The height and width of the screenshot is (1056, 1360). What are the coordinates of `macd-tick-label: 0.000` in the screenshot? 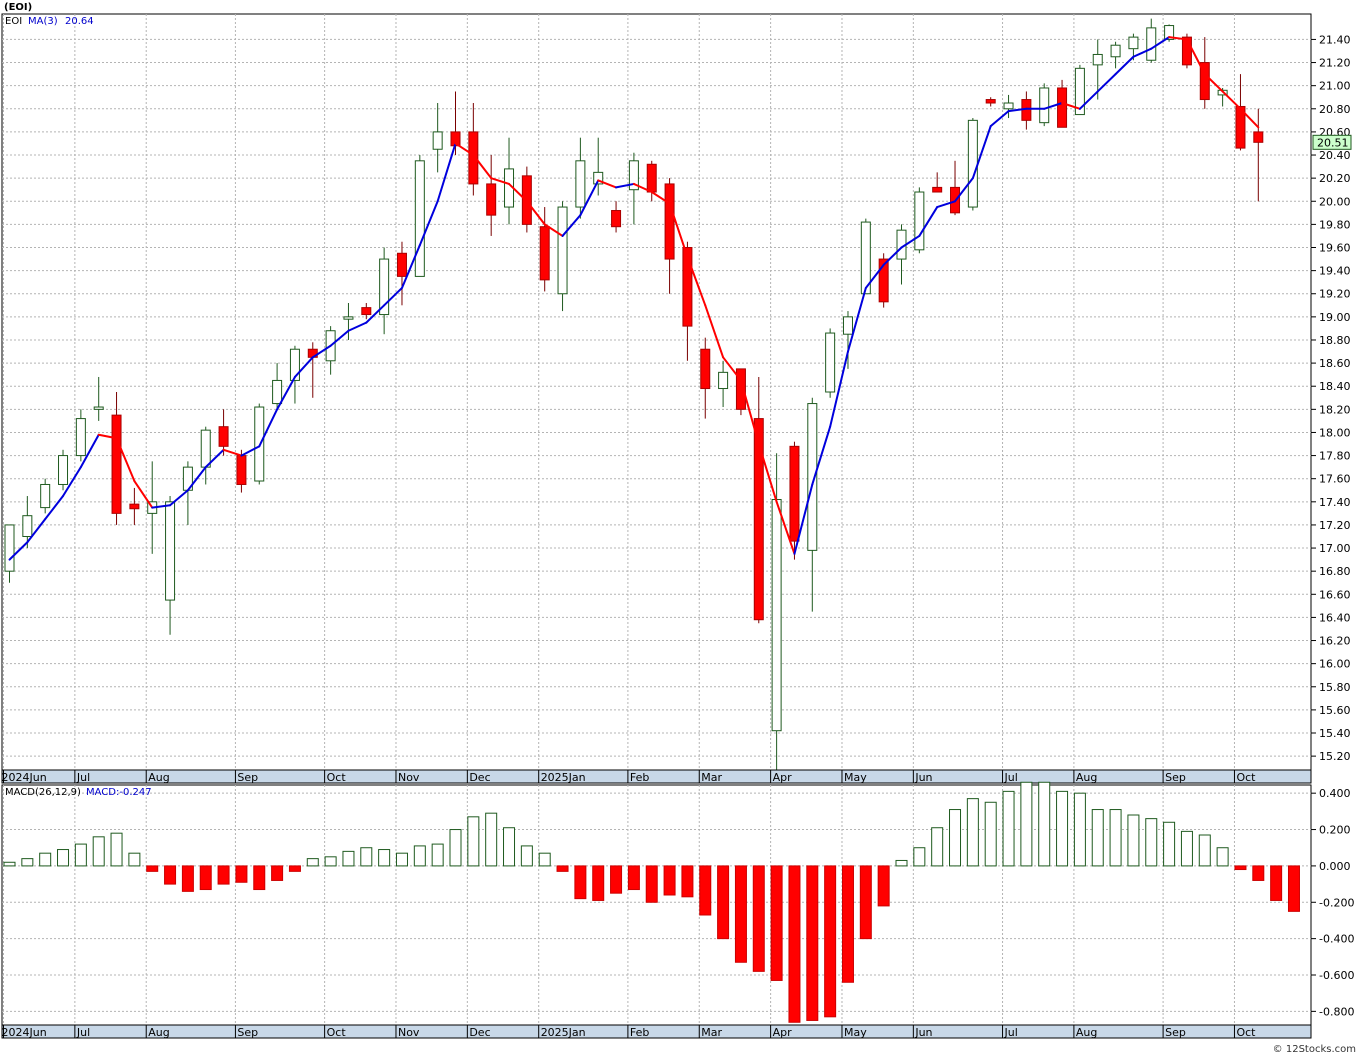 It's located at (1335, 866).